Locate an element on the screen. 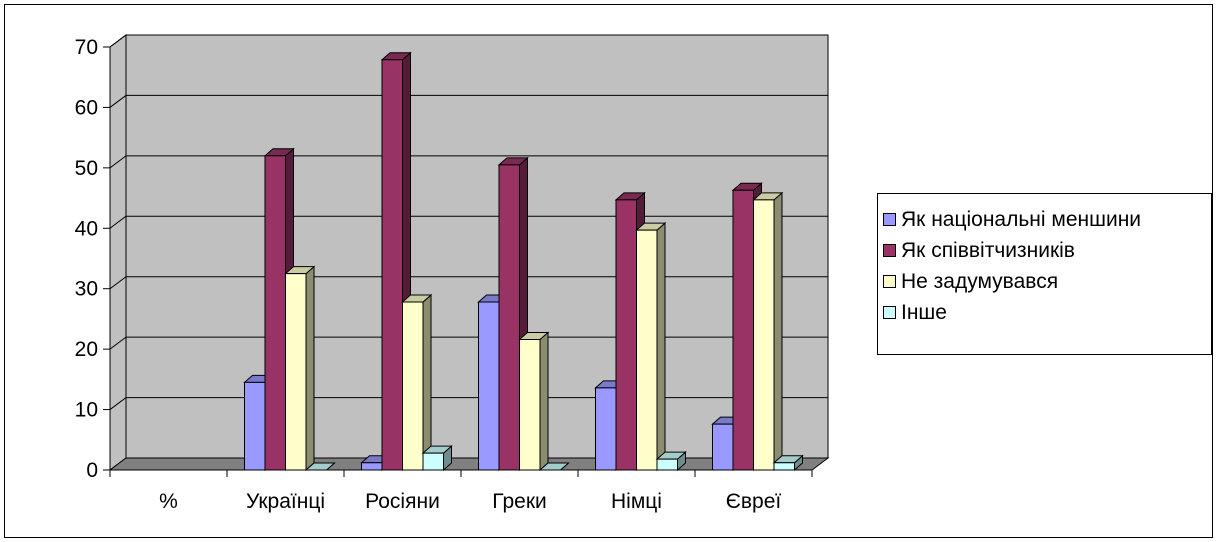 This screenshot has width=1219, height=542. x-tick-label: Росіяни is located at coordinates (402, 501).